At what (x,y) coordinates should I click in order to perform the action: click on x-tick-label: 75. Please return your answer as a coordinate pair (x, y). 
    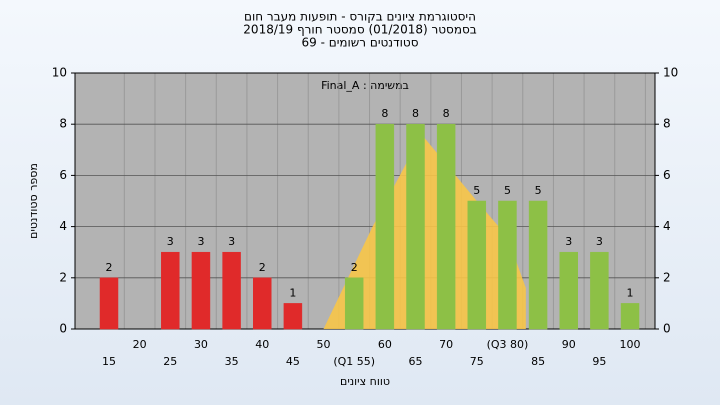
    Looking at the image, I should click on (477, 361).